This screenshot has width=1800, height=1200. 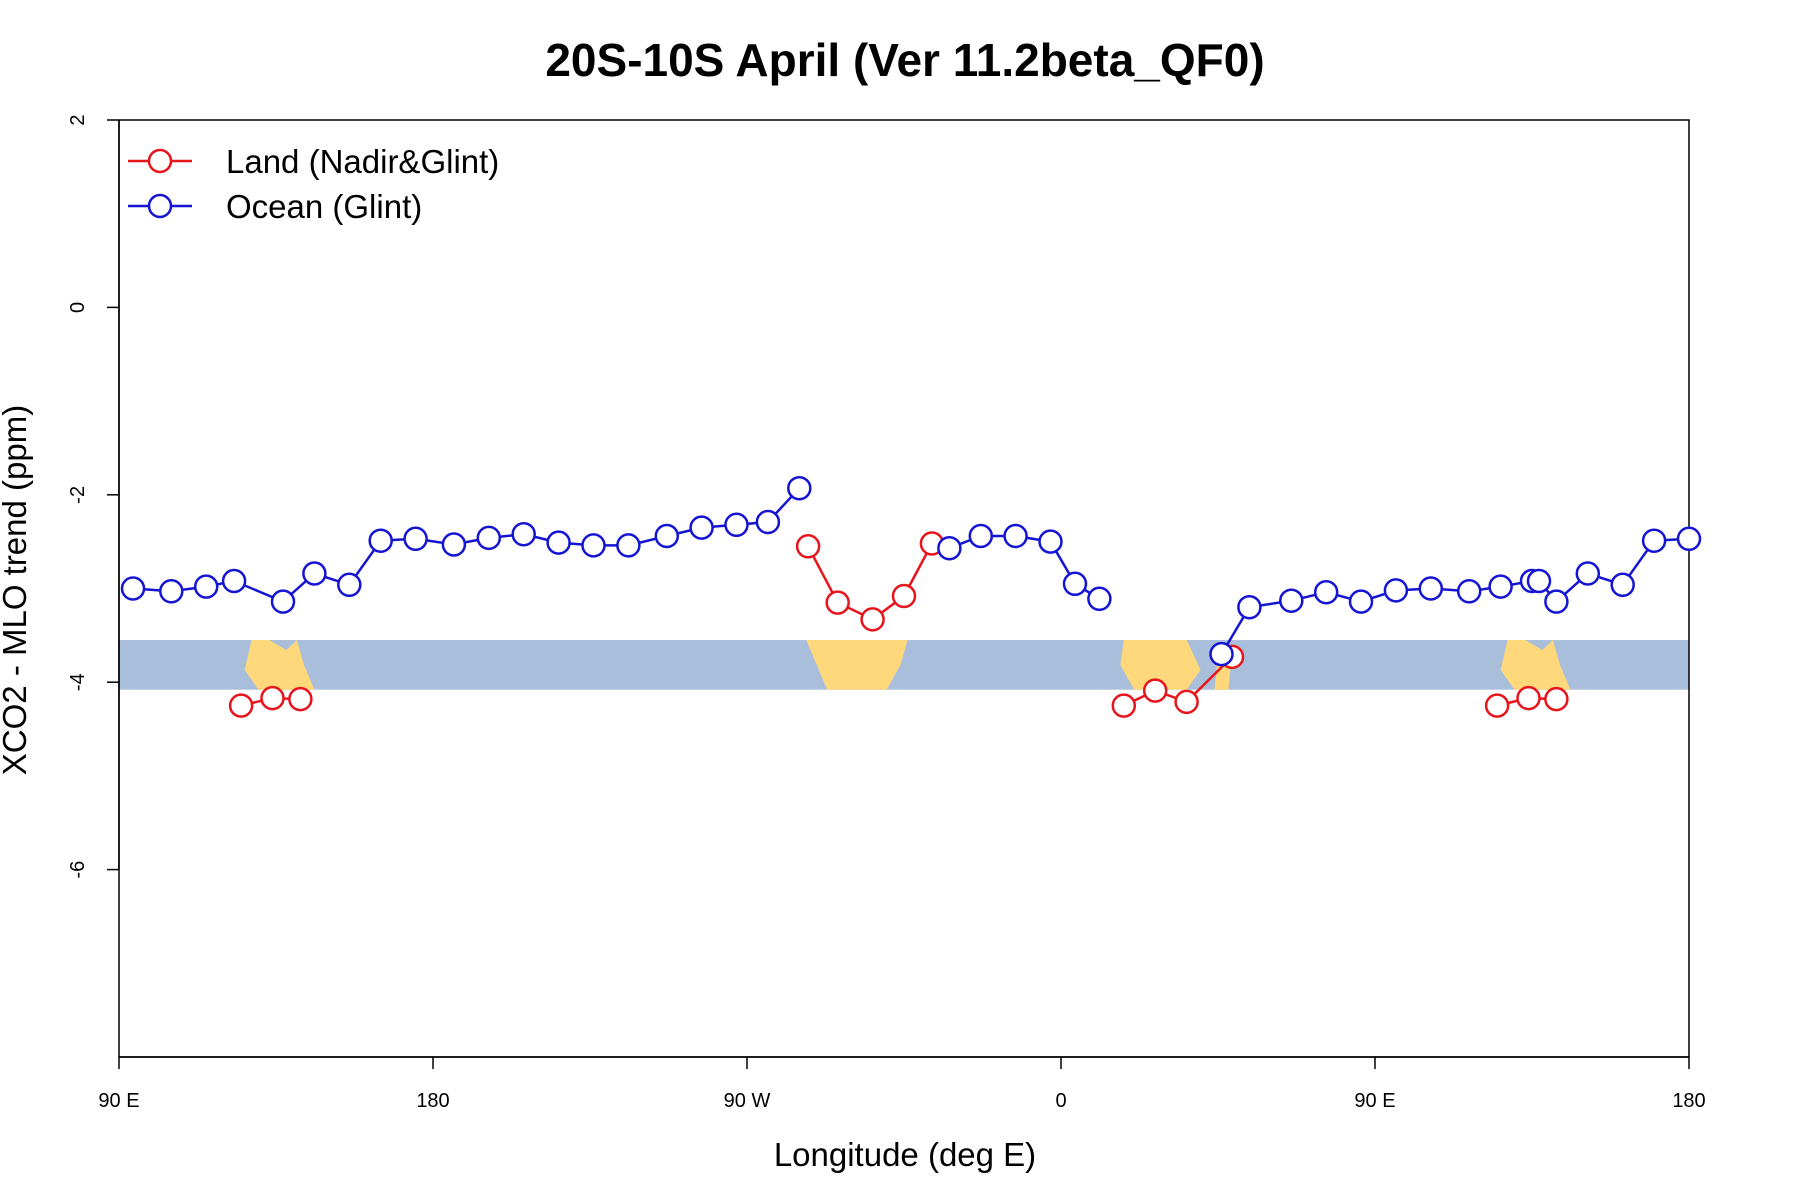 What do you see at coordinates (1455, 596) in the screenshot?
I see `series-line-ocean` at bounding box center [1455, 596].